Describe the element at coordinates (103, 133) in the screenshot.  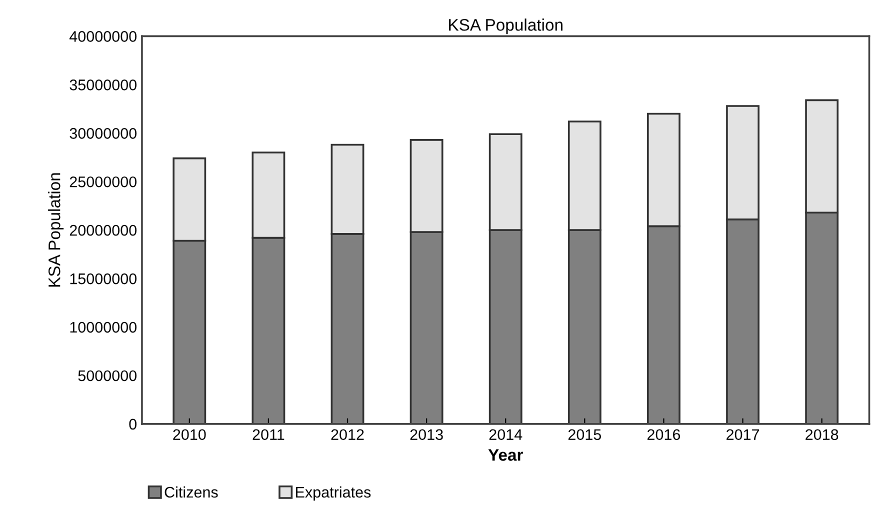
I see `y-tick-label: 30000000` at that location.